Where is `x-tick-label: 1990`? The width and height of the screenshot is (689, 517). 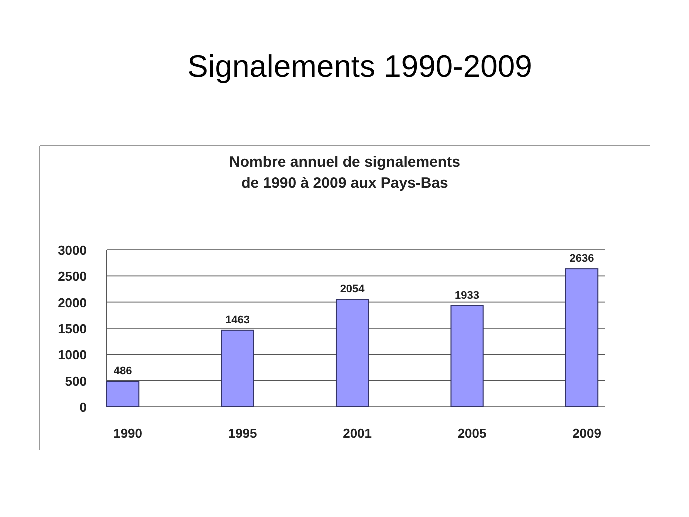 x-tick-label: 1990 is located at coordinates (128, 433).